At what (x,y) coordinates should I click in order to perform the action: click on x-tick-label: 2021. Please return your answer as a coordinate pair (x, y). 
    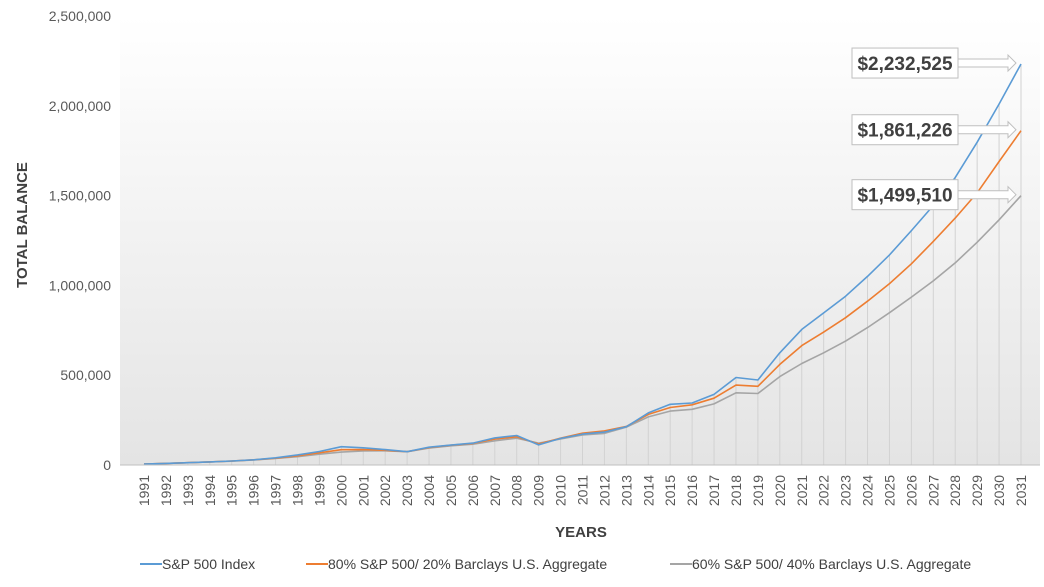
    Looking at the image, I should click on (802, 490).